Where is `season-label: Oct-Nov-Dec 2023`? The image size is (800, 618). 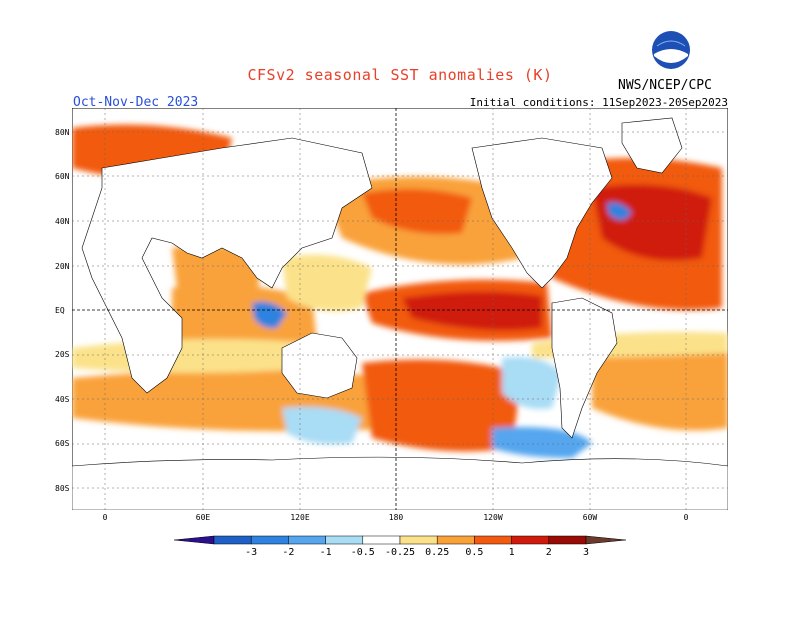 season-label: Oct-Nov-Dec 2023 is located at coordinates (136, 102).